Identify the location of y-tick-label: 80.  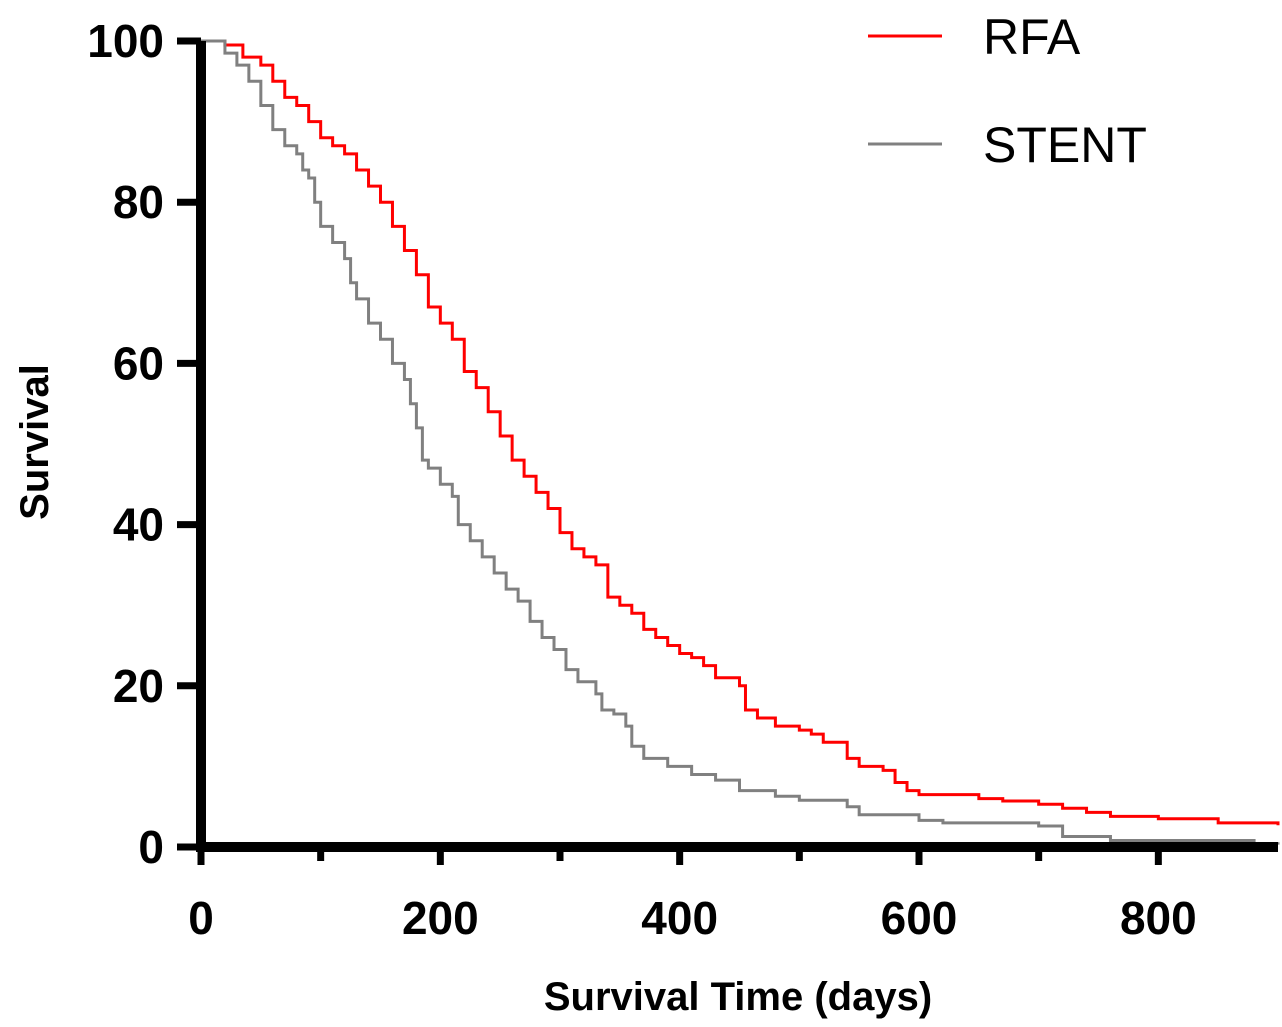
(138, 202).